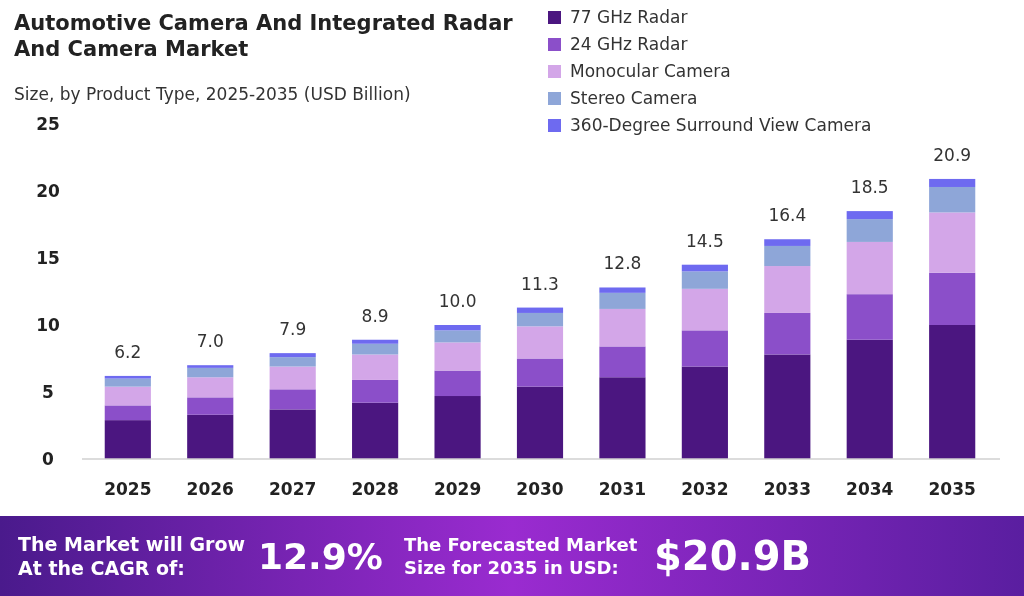  Describe the element at coordinates (293, 489) in the screenshot. I see `x-tick-label: 2027` at that location.